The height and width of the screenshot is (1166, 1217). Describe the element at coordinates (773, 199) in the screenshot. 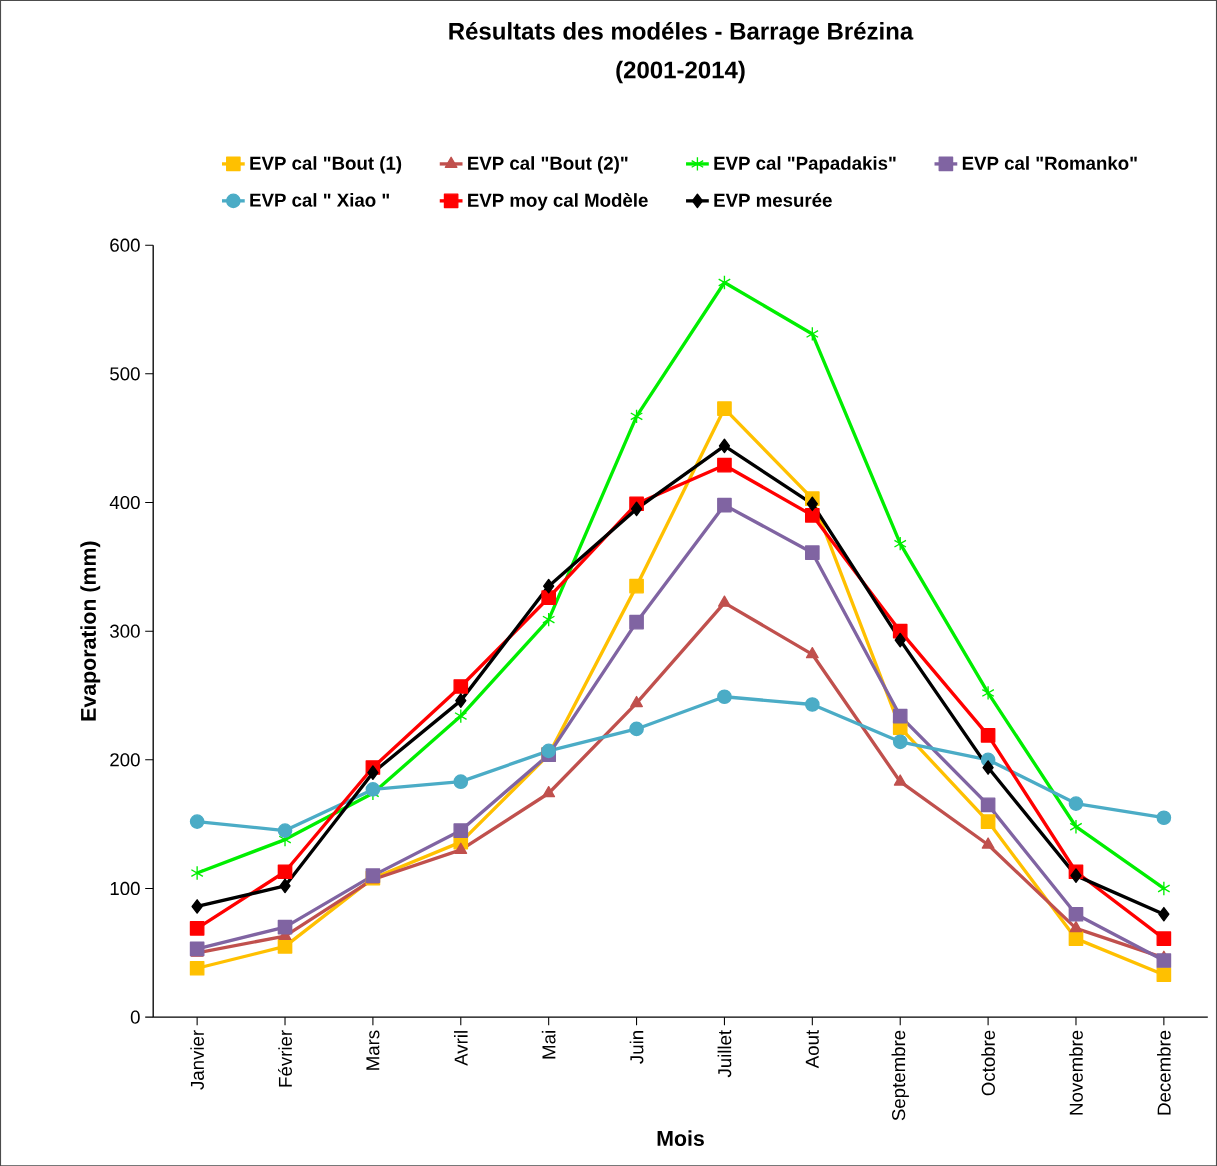

I see `legend-label: EVP mesurée` at that location.